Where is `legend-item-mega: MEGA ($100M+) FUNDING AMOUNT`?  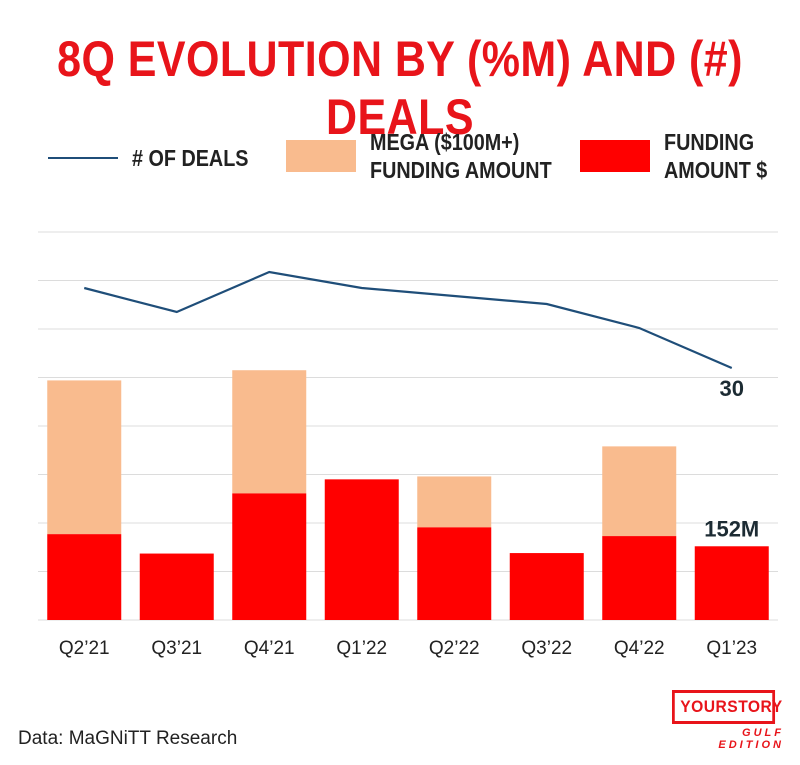
legend-item-mega: MEGA ($100M+) FUNDING AMOUNT is located at coordinates (433, 156).